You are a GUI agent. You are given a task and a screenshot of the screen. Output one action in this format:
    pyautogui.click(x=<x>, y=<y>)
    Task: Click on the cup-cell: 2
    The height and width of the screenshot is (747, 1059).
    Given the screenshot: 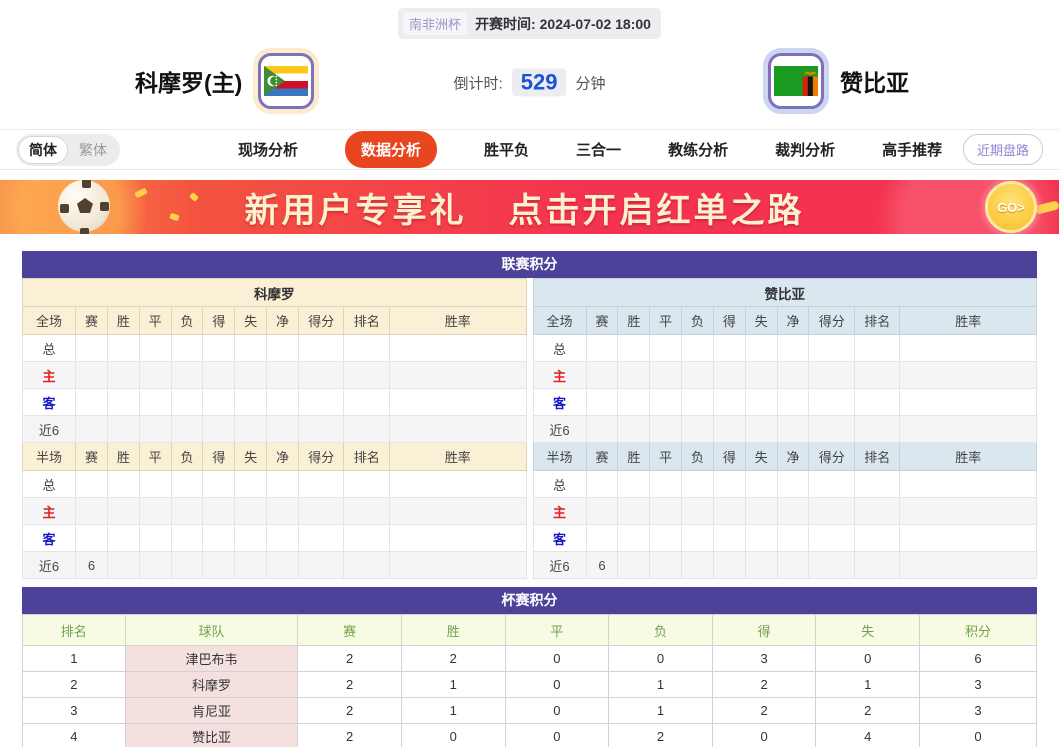 What is the action you would take?
    pyautogui.click(x=349, y=735)
    